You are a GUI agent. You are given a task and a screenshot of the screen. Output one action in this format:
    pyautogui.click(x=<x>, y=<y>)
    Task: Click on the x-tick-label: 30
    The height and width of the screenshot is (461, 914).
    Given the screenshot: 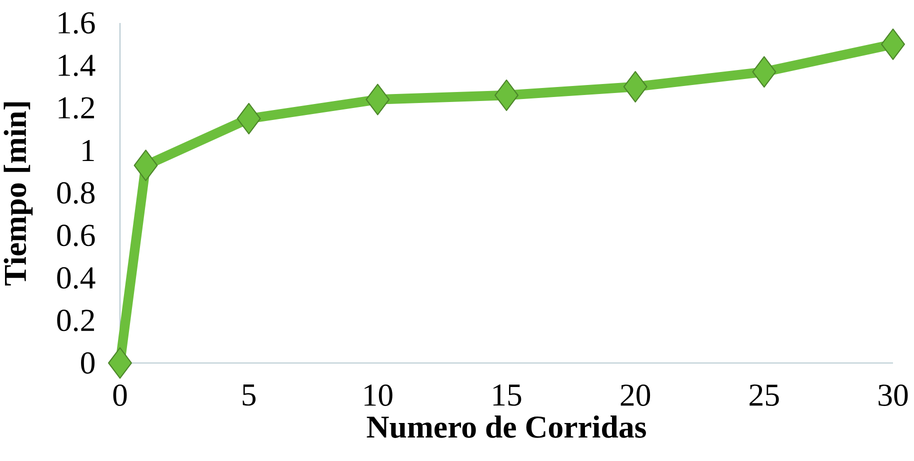 What is the action you would take?
    pyautogui.click(x=893, y=395)
    